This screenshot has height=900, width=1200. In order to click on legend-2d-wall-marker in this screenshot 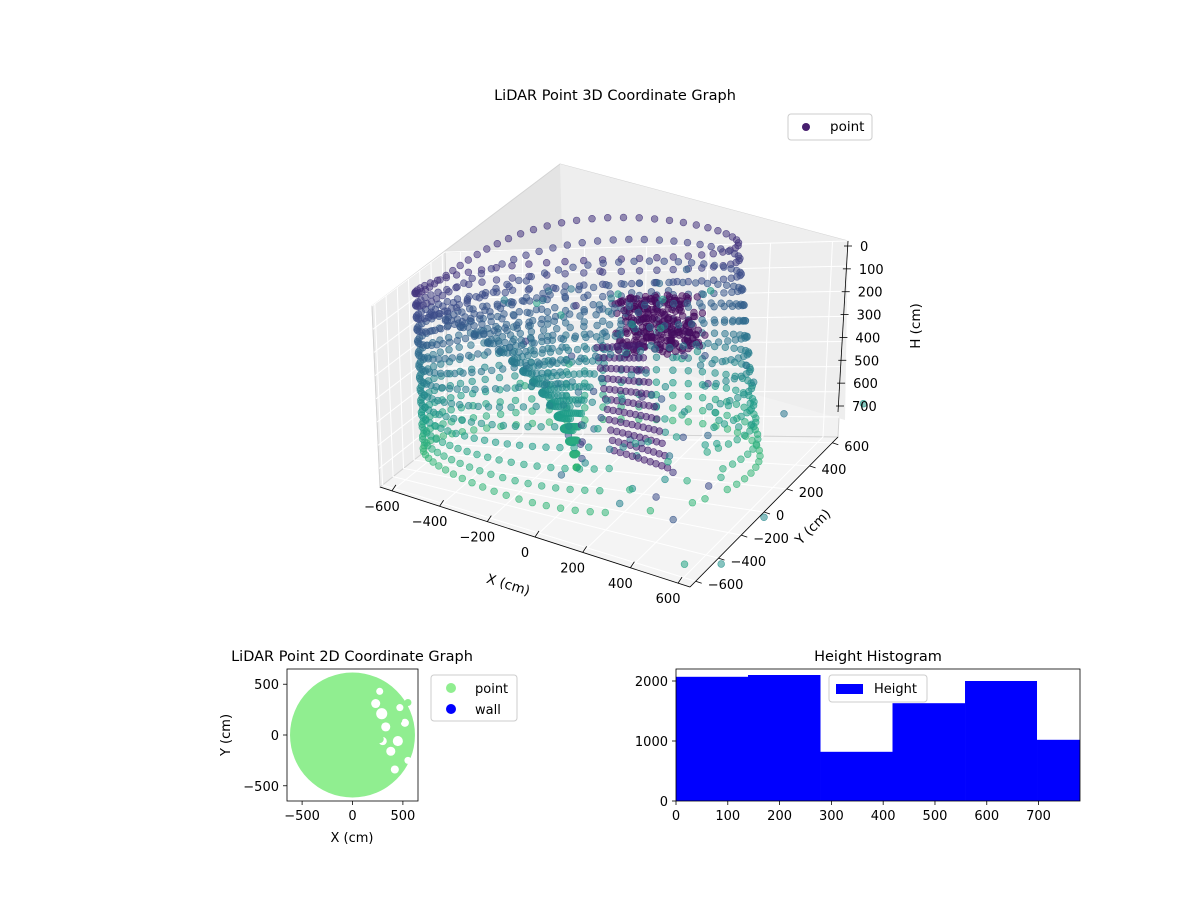, I will do `click(451, 709)`.